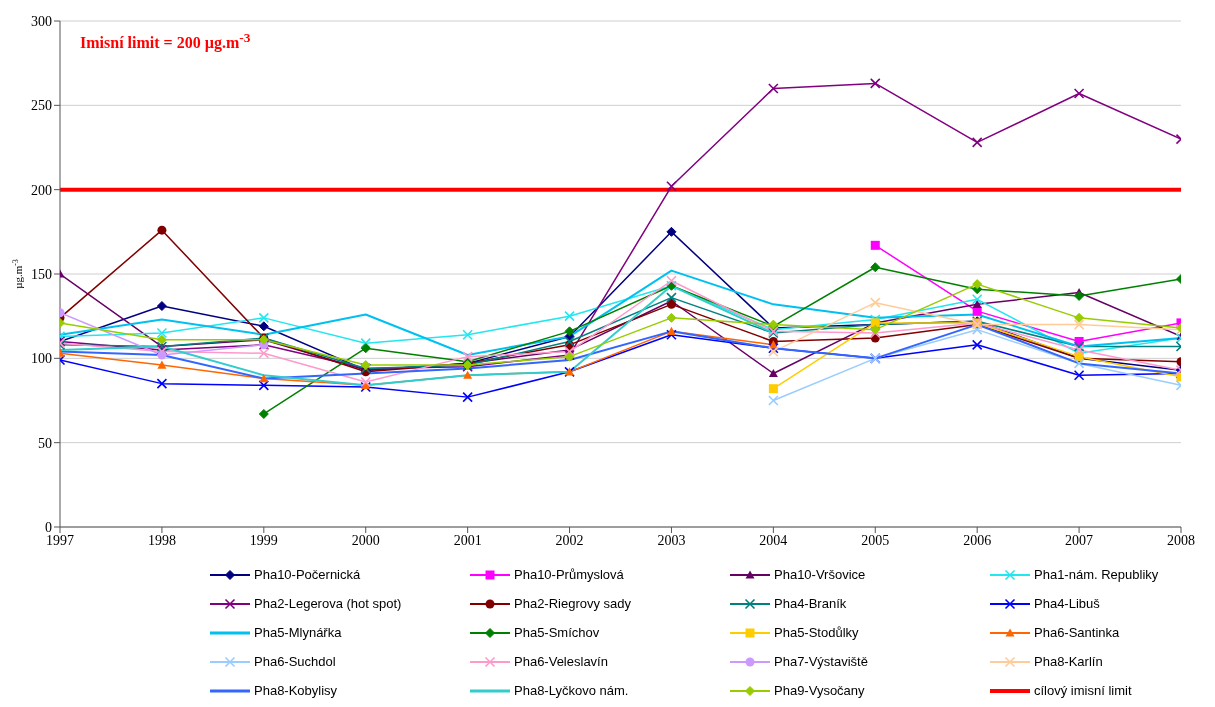 The height and width of the screenshot is (707, 1215). I want to click on legend-label: cílový imisní limit, so click(1083, 690).